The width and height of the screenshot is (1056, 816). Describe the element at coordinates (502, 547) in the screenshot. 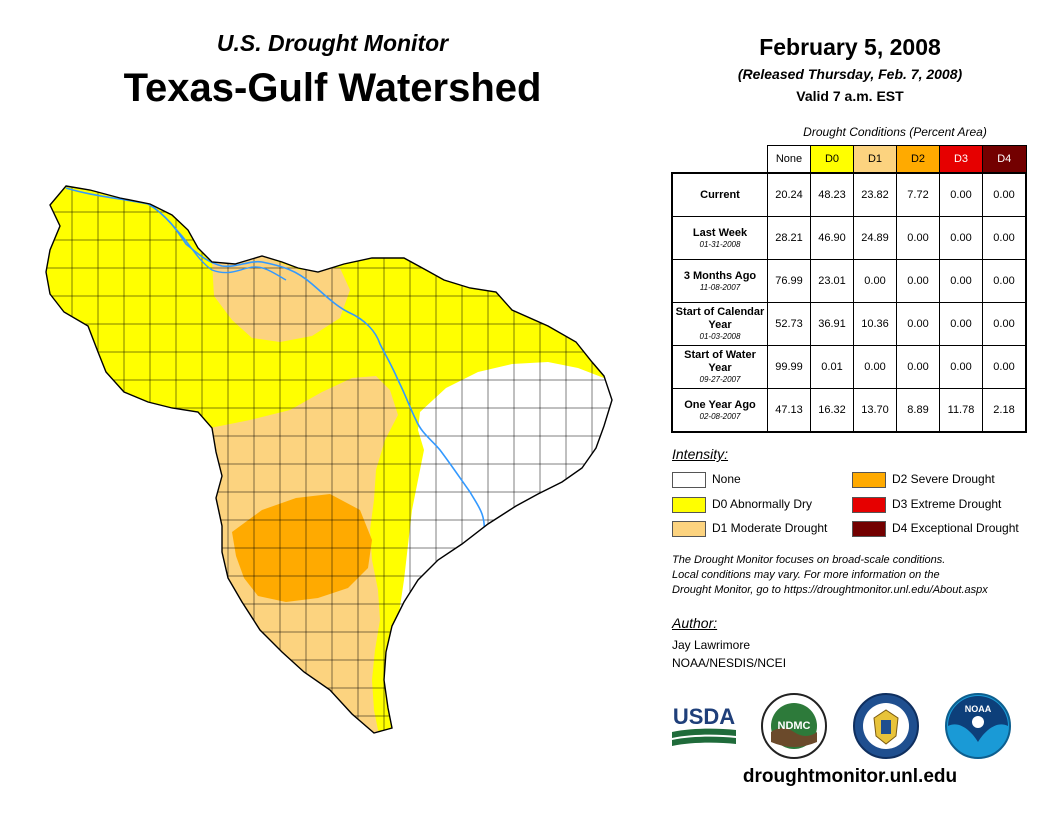

I see `none-zone` at that location.